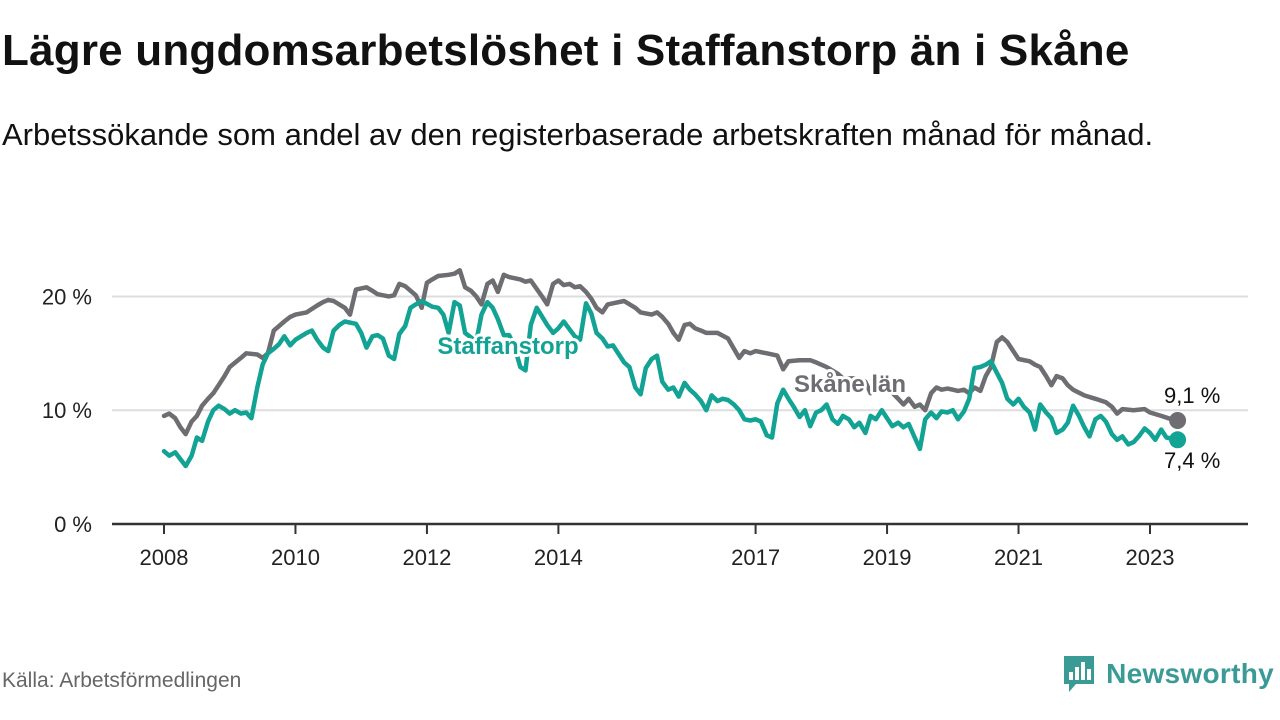 This screenshot has width=1280, height=720. I want to click on series-labels: Skåne län 9,1 % Staffanstorp 7,4 %, so click(828, 403).